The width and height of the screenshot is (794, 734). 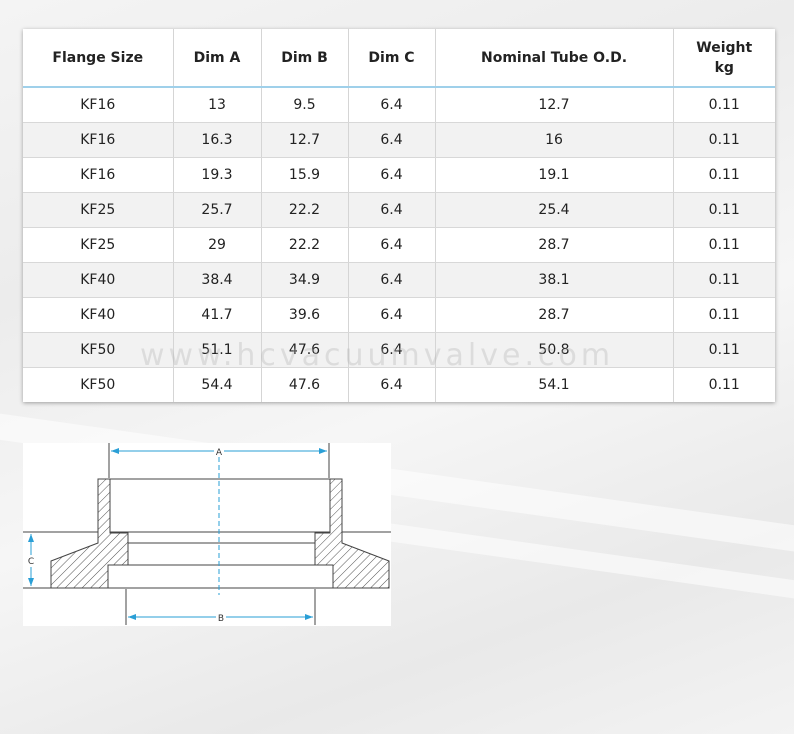 What do you see at coordinates (724, 47) in the screenshot?
I see `header-weight-label: Weight` at bounding box center [724, 47].